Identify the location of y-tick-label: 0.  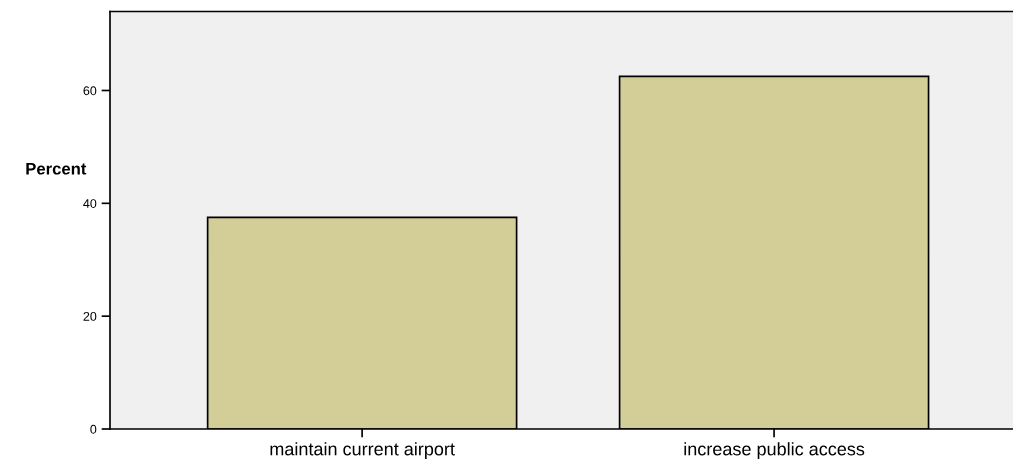
(93, 429).